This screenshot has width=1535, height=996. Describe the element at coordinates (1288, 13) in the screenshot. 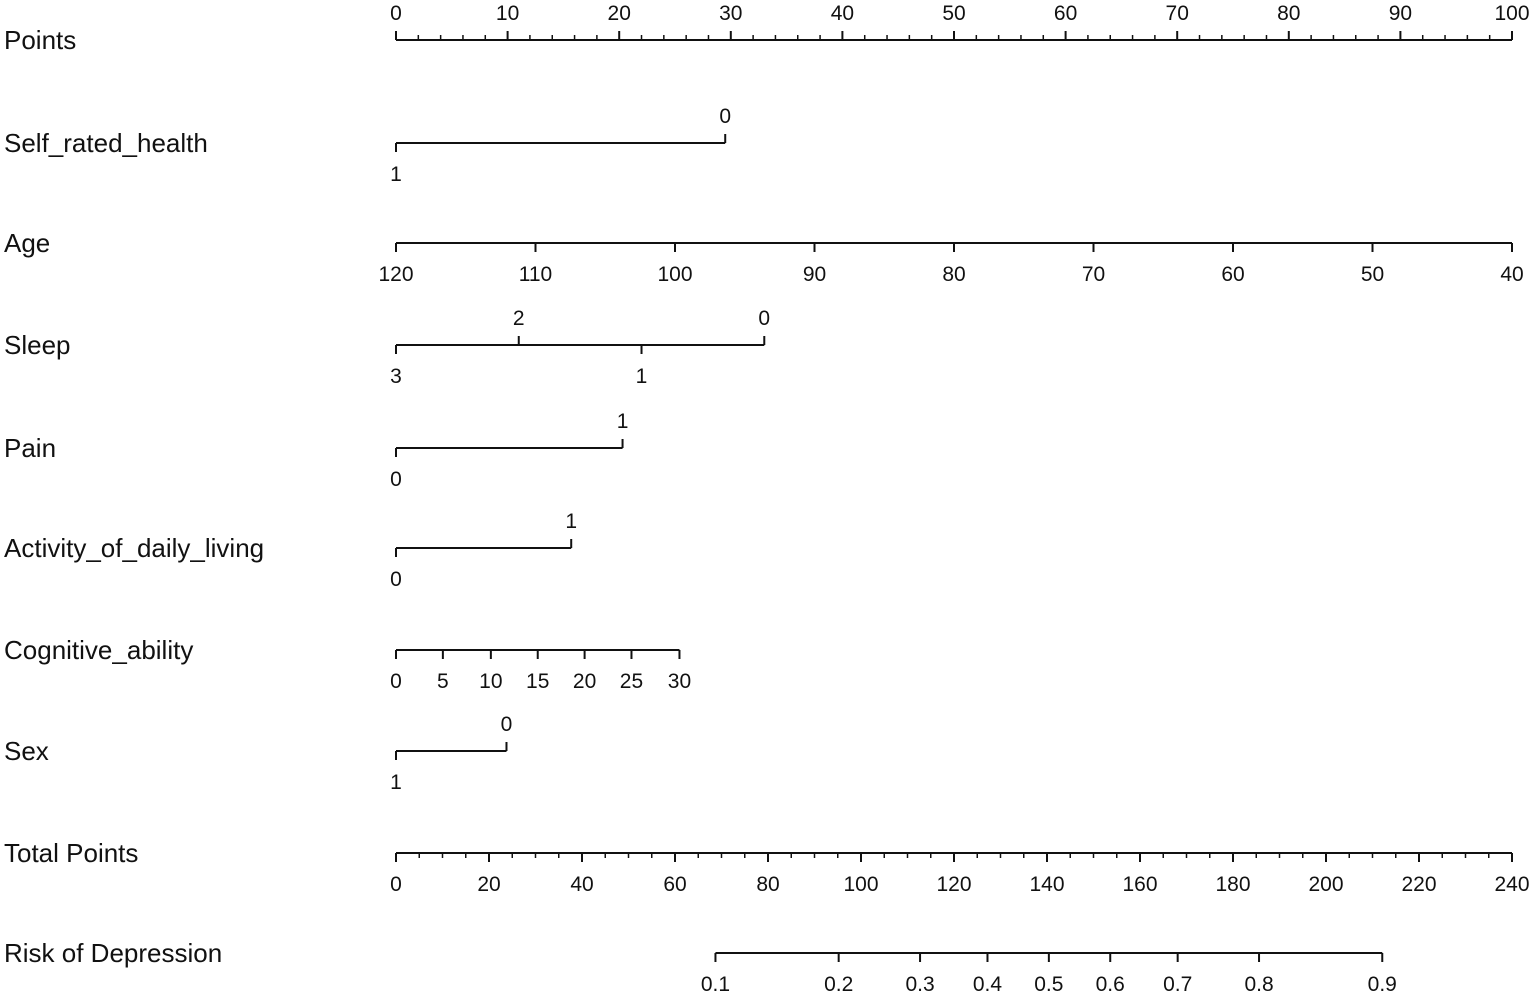

I see `points-tick-label: 80` at that location.